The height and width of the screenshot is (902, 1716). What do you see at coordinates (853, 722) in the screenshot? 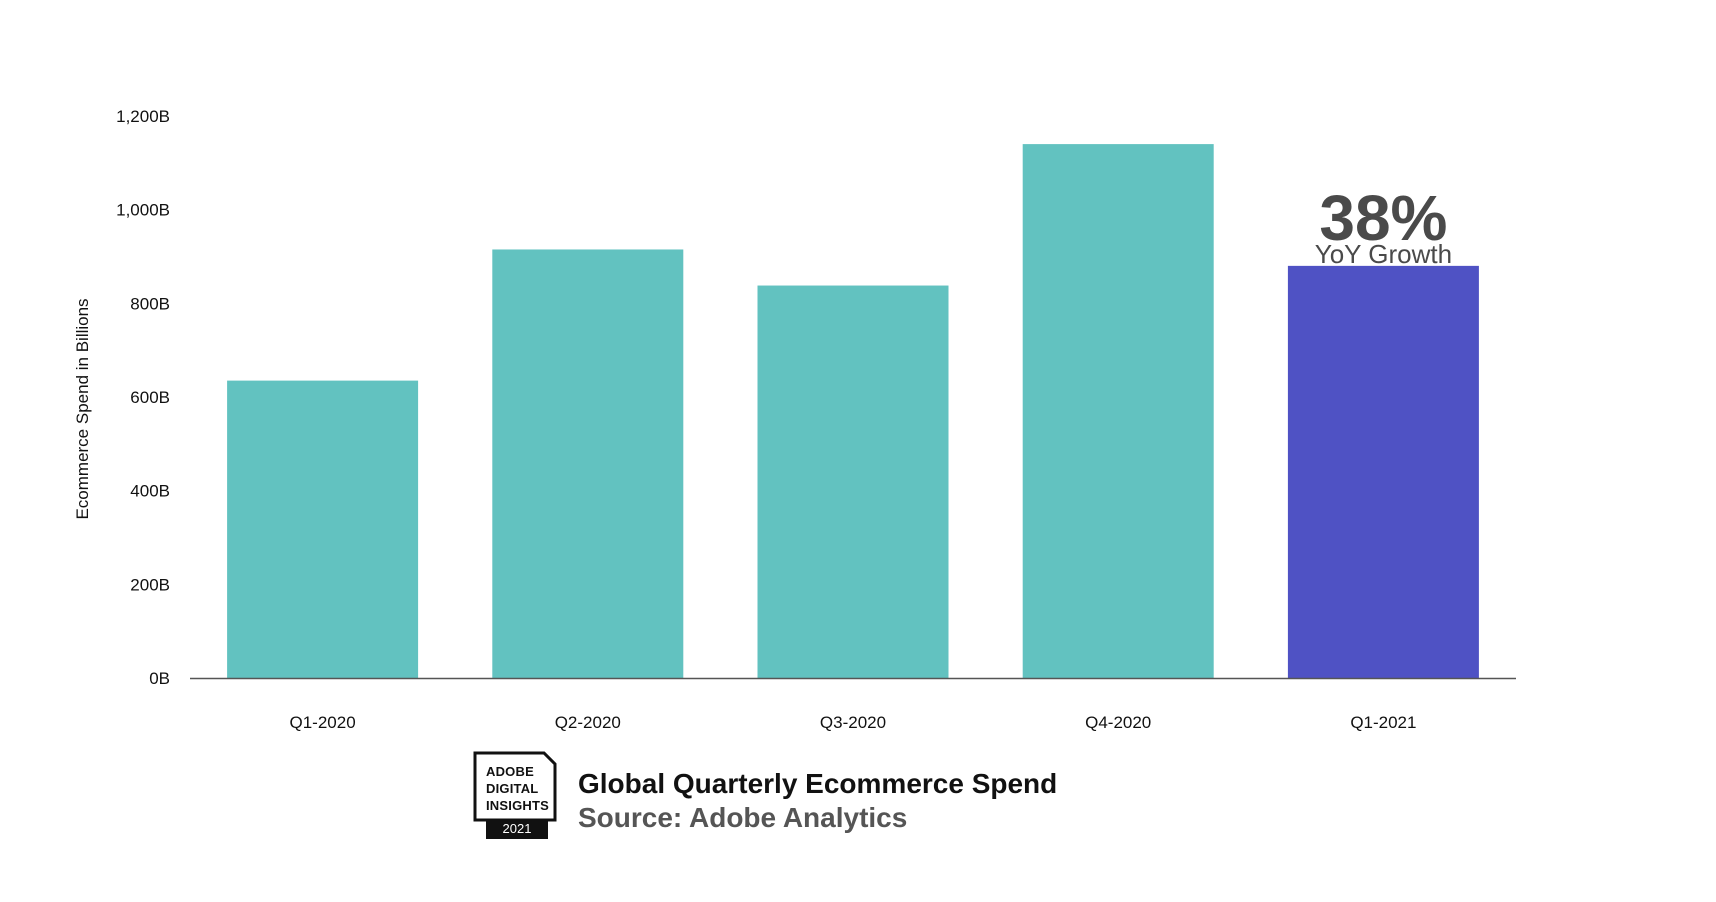
I see `x-tick-label: Q3-2020` at bounding box center [853, 722].